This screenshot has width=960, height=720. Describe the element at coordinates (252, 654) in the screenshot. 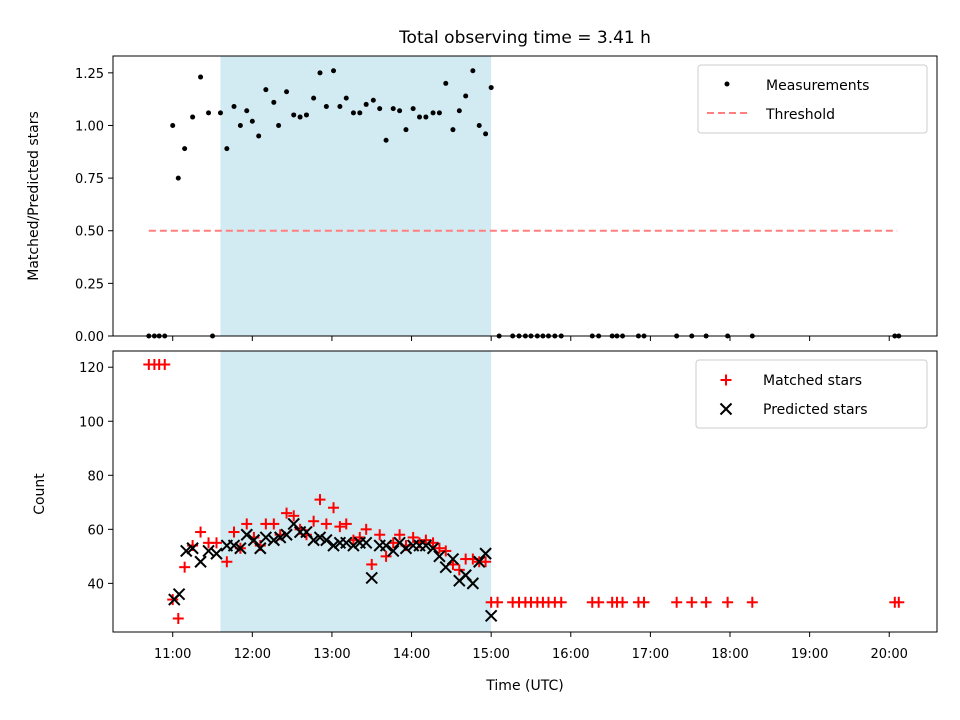

I see `x-tick-label: 12:00` at that location.